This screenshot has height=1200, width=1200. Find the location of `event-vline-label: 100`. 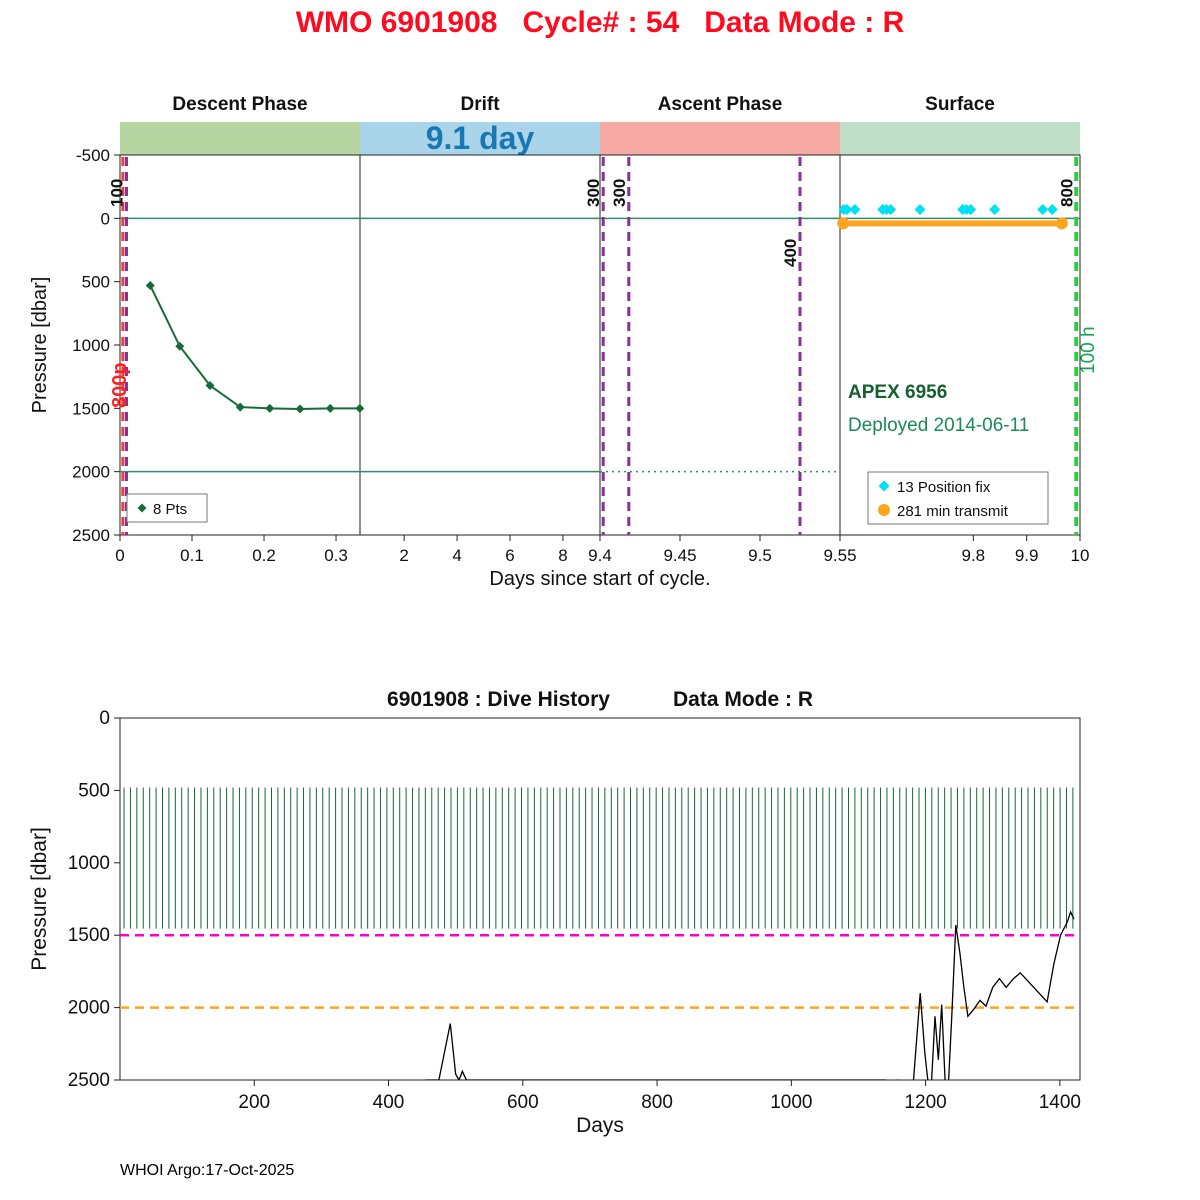

event-vline-label: 100 is located at coordinates (116, 193).